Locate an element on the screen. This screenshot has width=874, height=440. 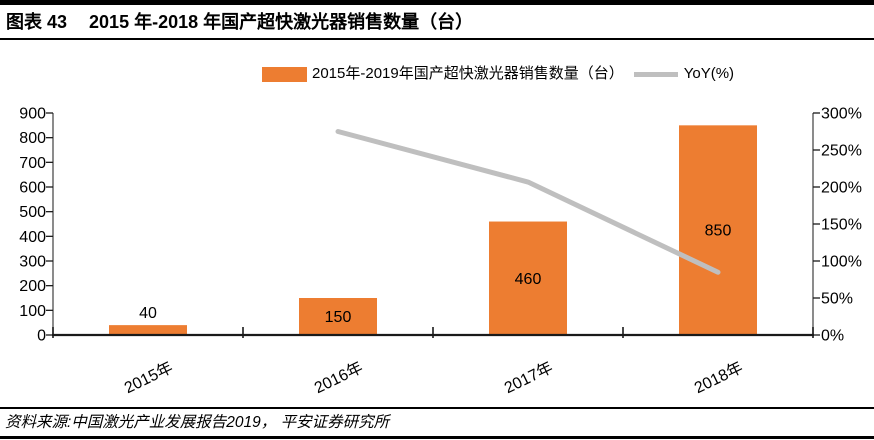
bar-data-label: 460 is located at coordinates (528, 279).